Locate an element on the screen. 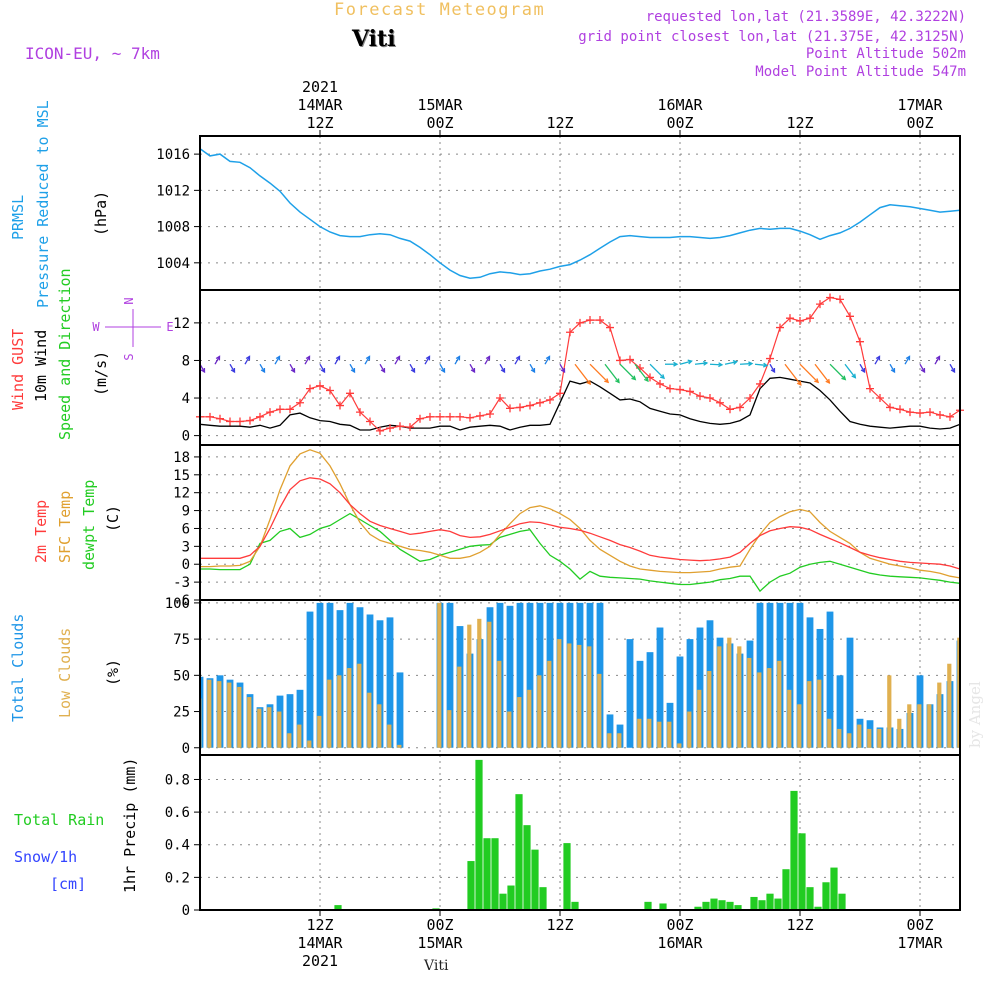 Image resolution: width=1000 pixels, height=1000 pixels. compass-south: S is located at coordinates (129, 356).